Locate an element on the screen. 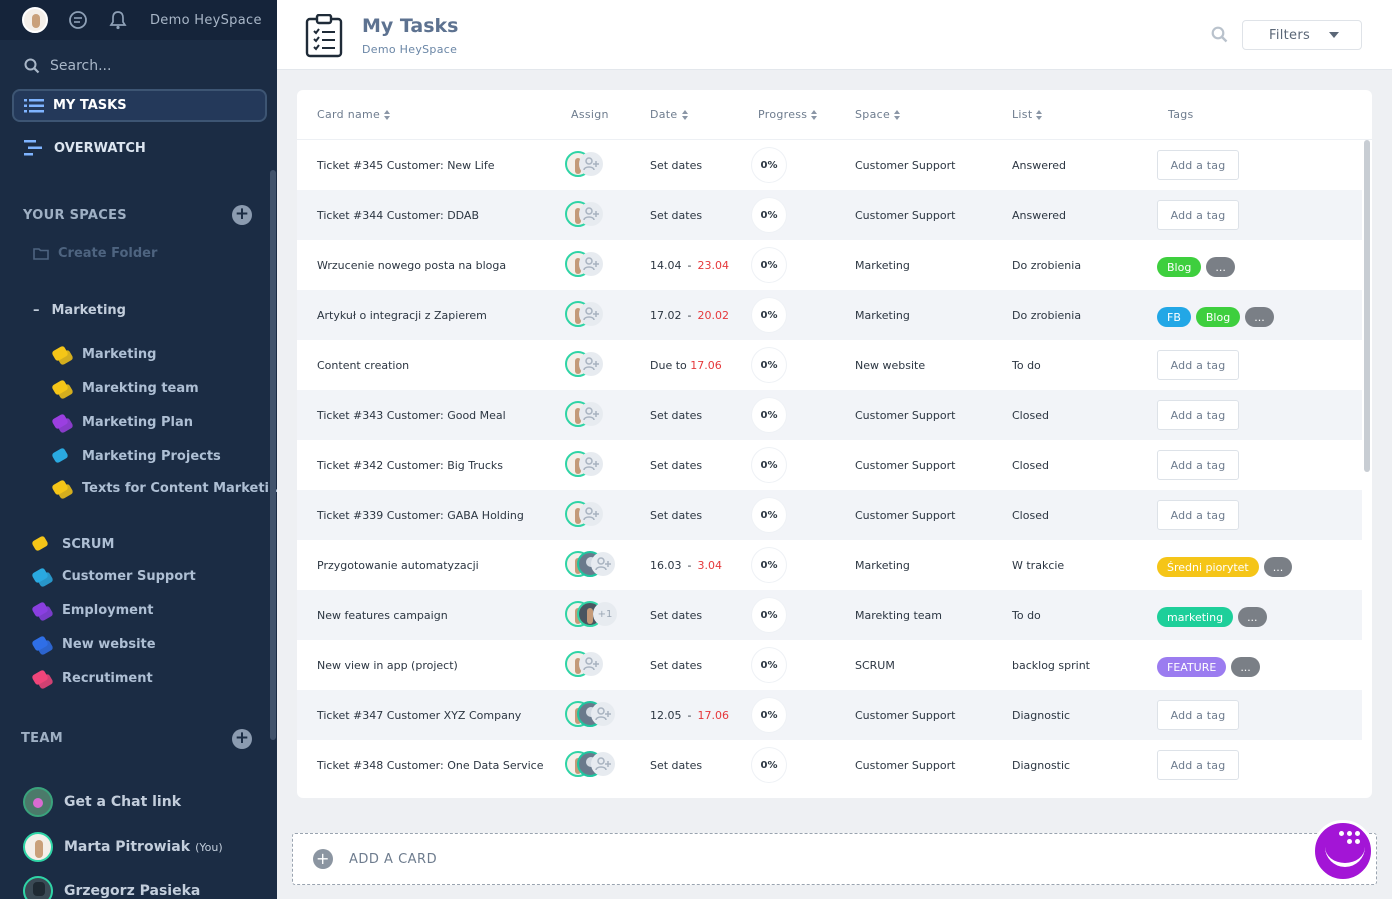  end-date: 20.02 is located at coordinates (713, 315).